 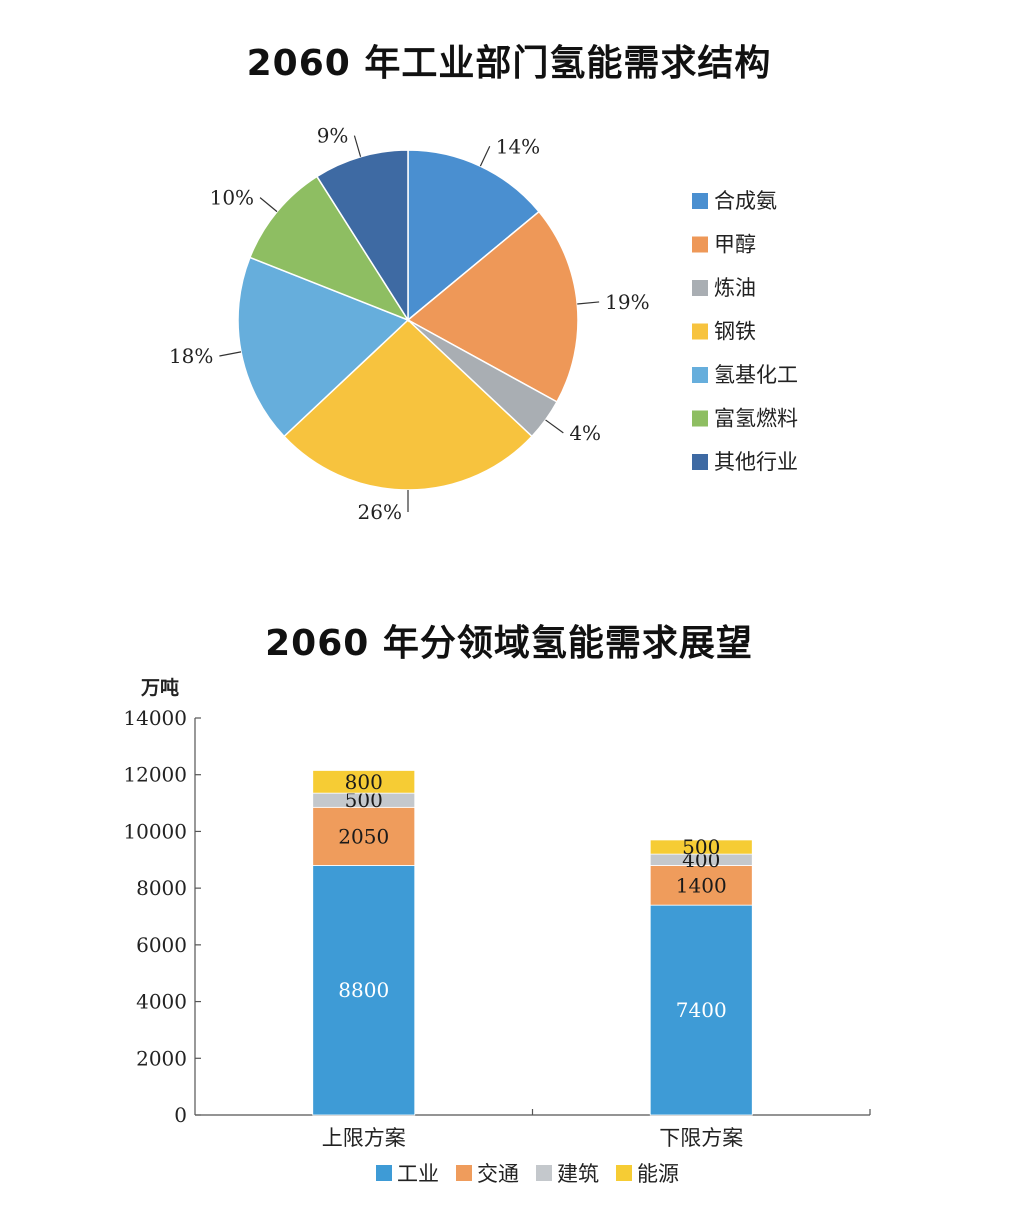 I want to click on pie-legend-label-6: 其他行业, so click(x=756, y=462).